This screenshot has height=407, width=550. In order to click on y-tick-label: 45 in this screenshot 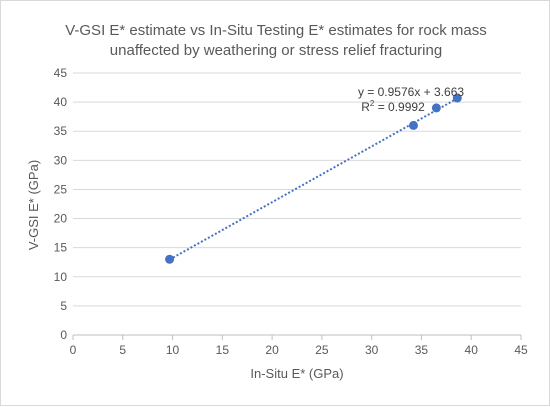, I will do `click(61, 73)`.